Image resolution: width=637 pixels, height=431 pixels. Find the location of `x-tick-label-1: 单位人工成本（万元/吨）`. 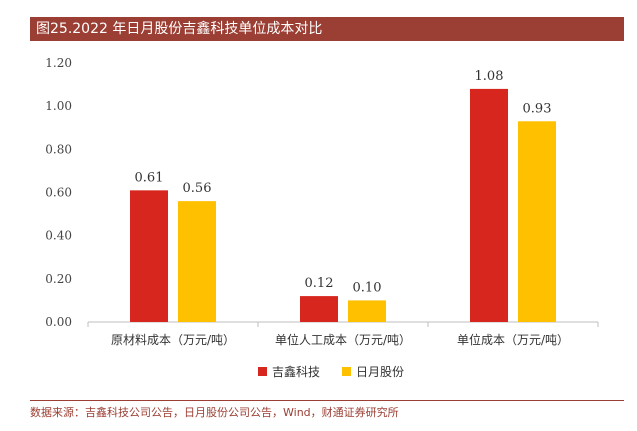

x-tick-label-1: 单位人工成本（万元/吨） is located at coordinates (343, 339).